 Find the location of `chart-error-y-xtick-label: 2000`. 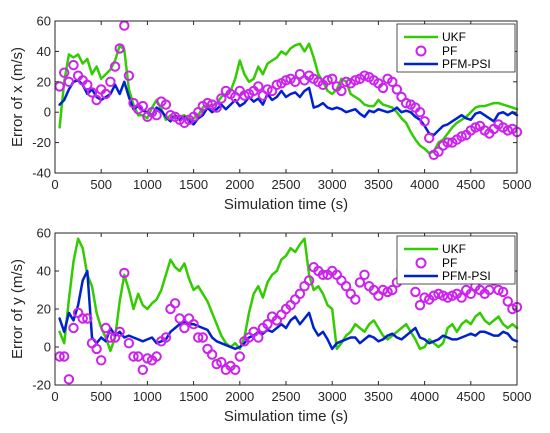

chart-error-y-xtick-label: 2000 is located at coordinates (239, 396).